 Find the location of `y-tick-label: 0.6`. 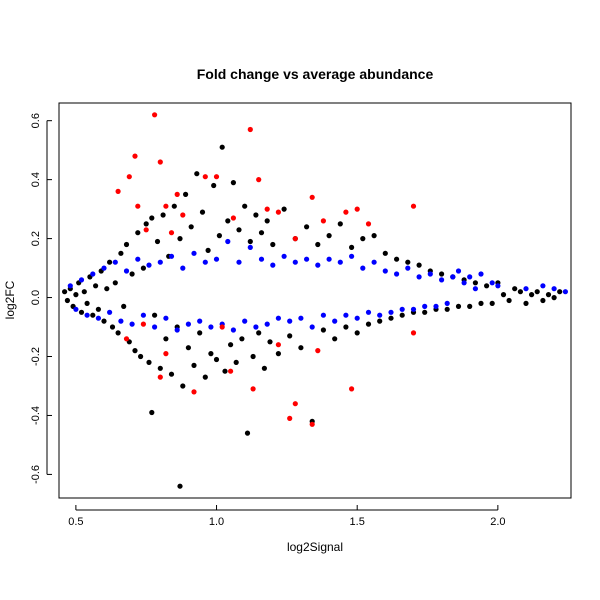

y-tick-label: 0.6 is located at coordinates (36, 120).